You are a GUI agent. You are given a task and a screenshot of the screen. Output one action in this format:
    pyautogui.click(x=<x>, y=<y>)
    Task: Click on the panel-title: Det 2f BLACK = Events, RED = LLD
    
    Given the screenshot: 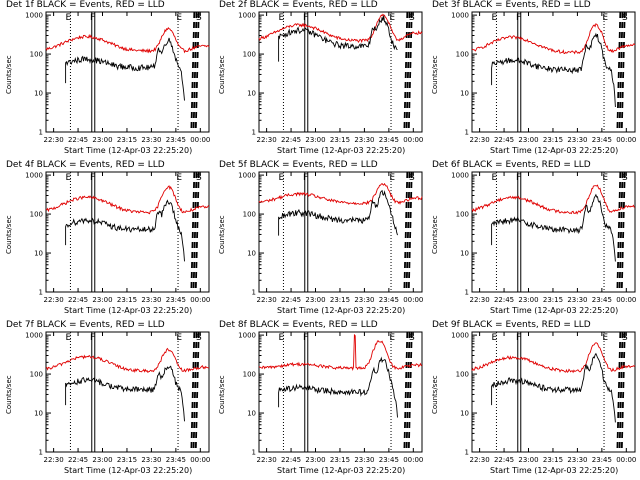 What is the action you would take?
    pyautogui.click(x=298, y=5)
    